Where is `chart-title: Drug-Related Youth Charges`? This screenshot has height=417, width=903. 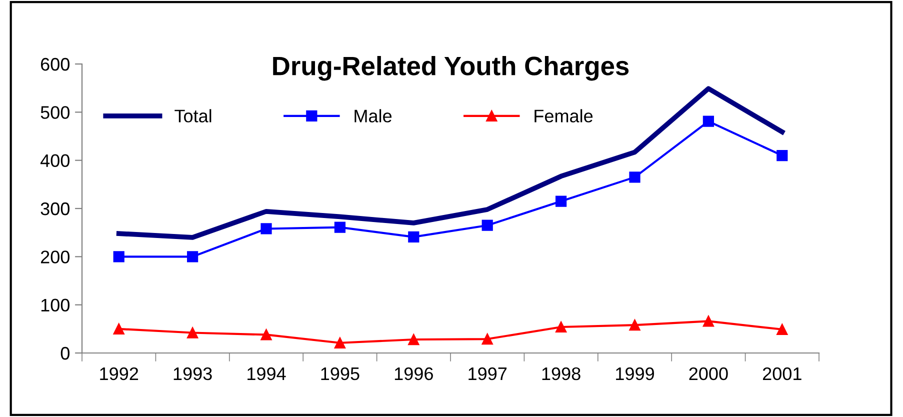 chart-title: Drug-Related Youth Charges is located at coordinates (451, 68).